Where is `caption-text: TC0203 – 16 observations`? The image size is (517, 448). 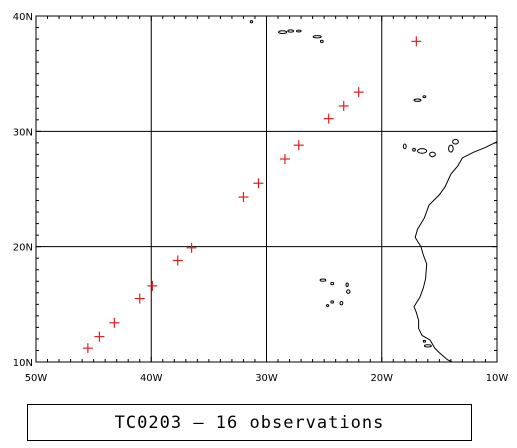
caption-text: TC0203 – 16 observations is located at coordinates (249, 422).